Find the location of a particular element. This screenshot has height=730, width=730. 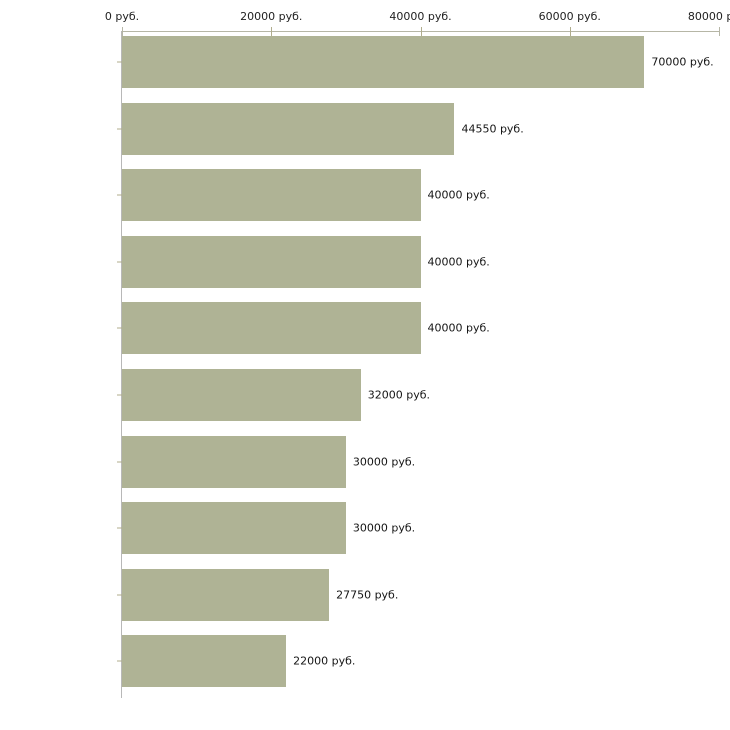

bar-value-label: 44550 руб. is located at coordinates (492, 129).